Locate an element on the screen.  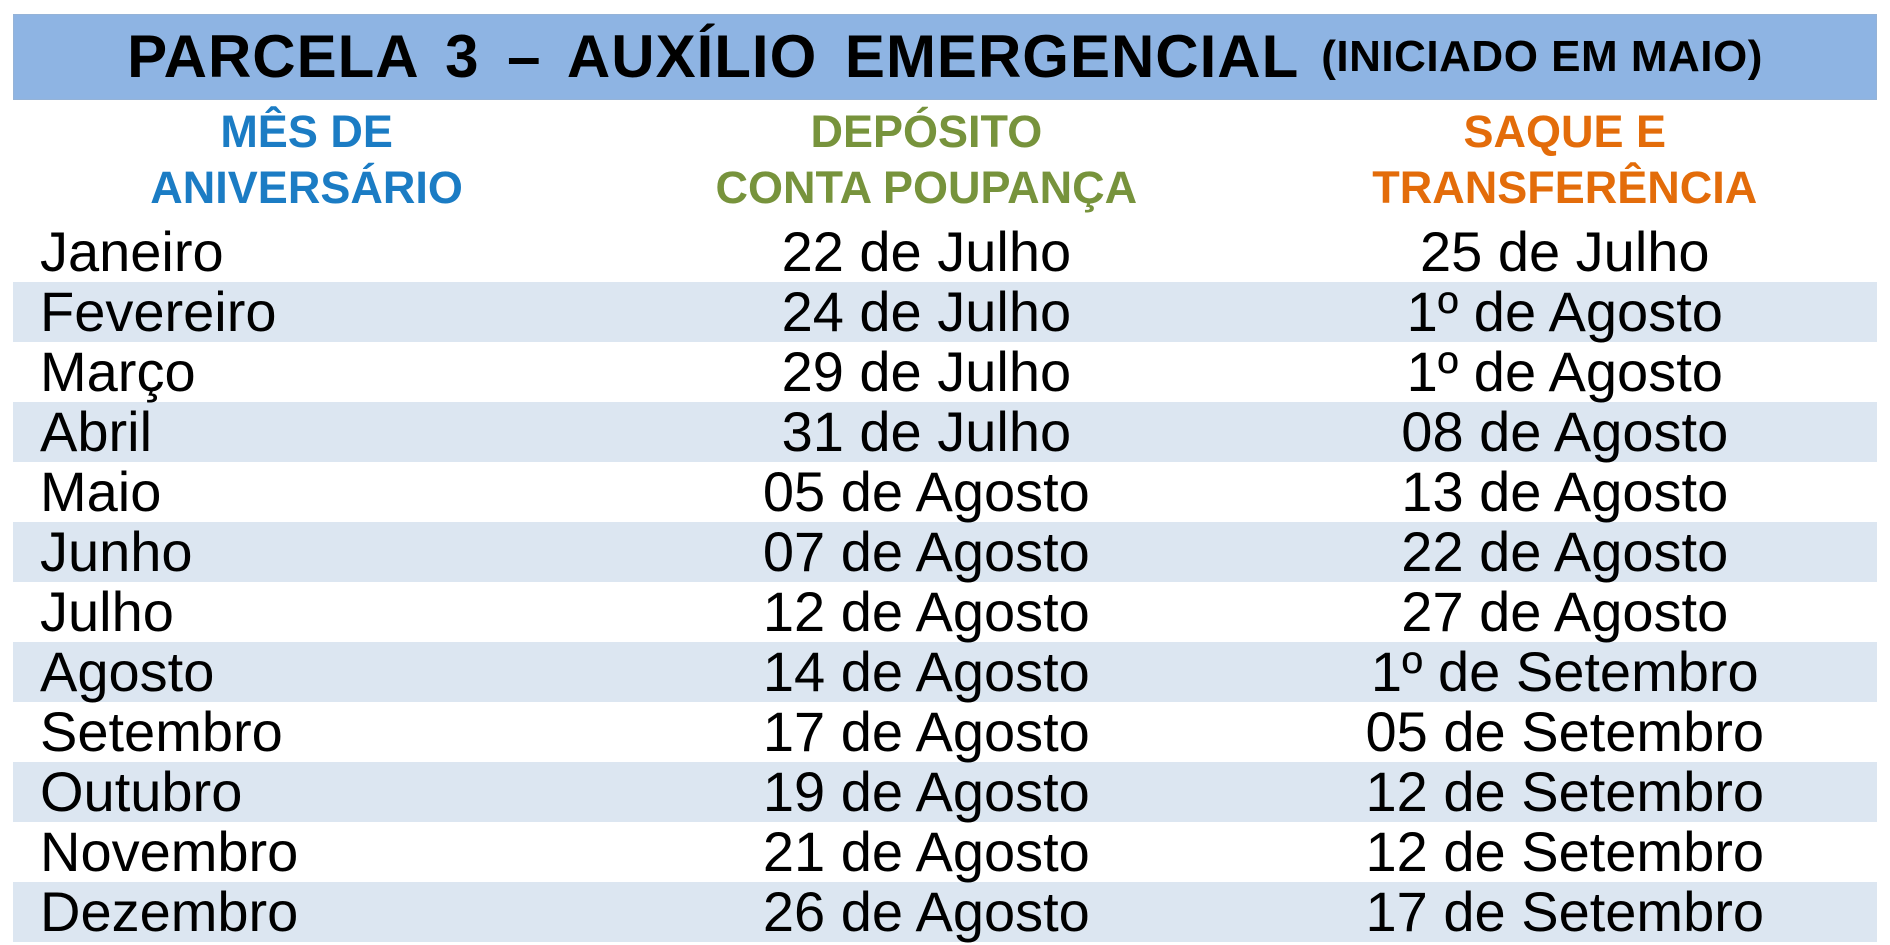
month-cell: Junho is located at coordinates (116, 551).